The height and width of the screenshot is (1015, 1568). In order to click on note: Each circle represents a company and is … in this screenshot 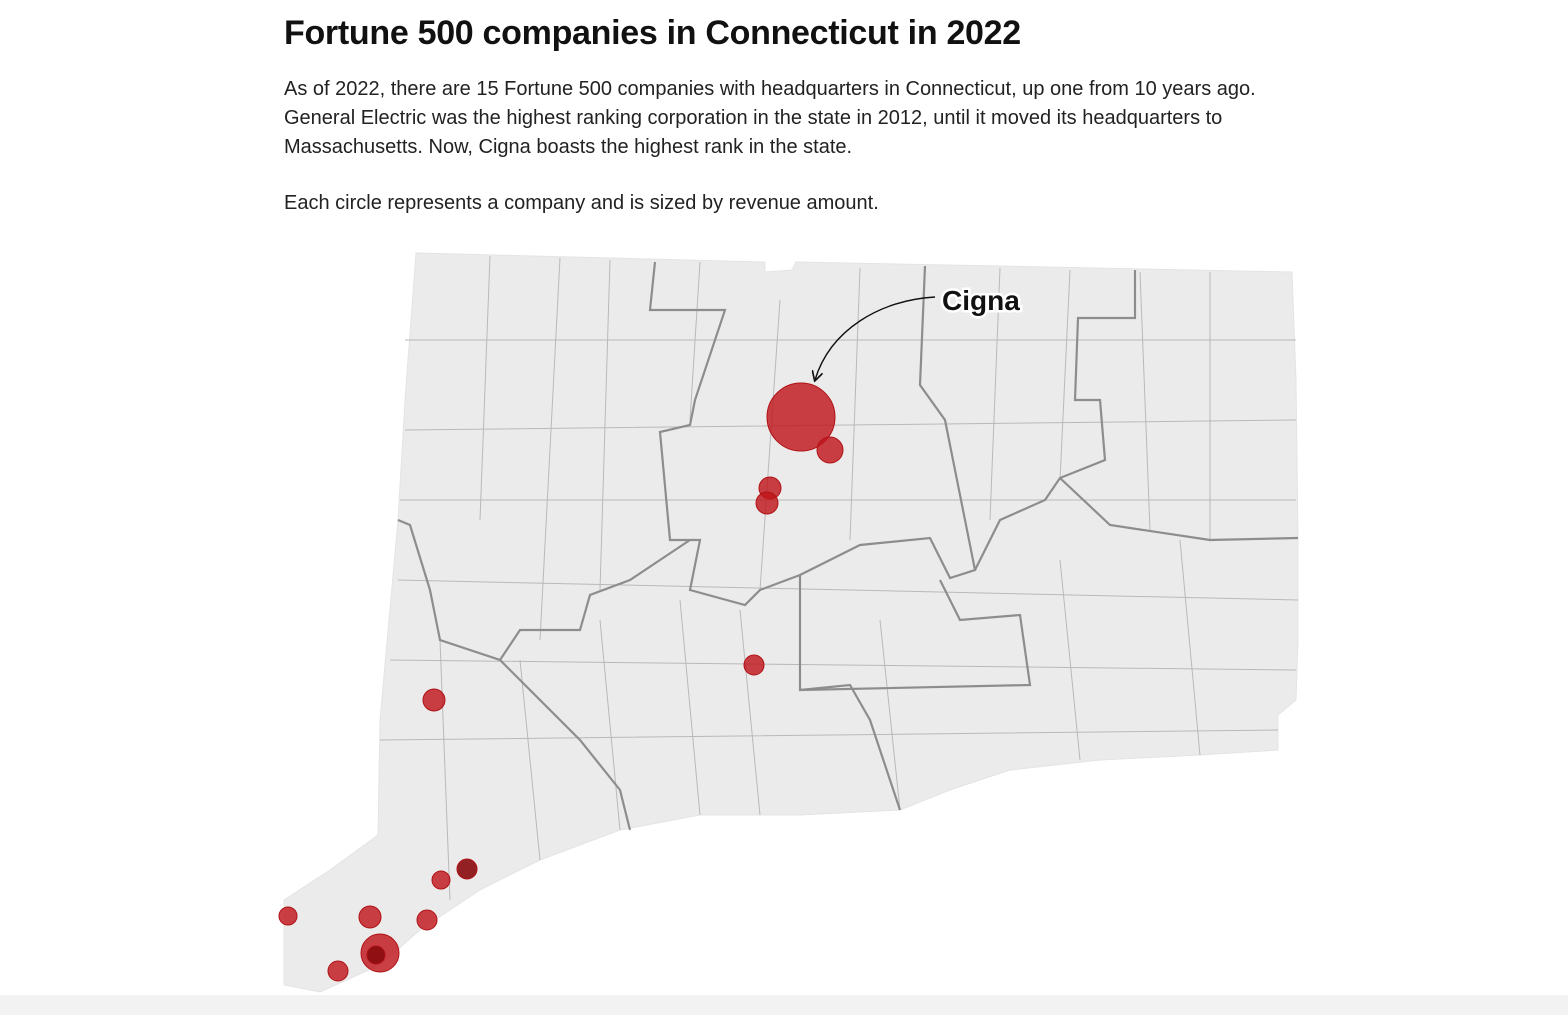, I will do `click(581, 203)`.